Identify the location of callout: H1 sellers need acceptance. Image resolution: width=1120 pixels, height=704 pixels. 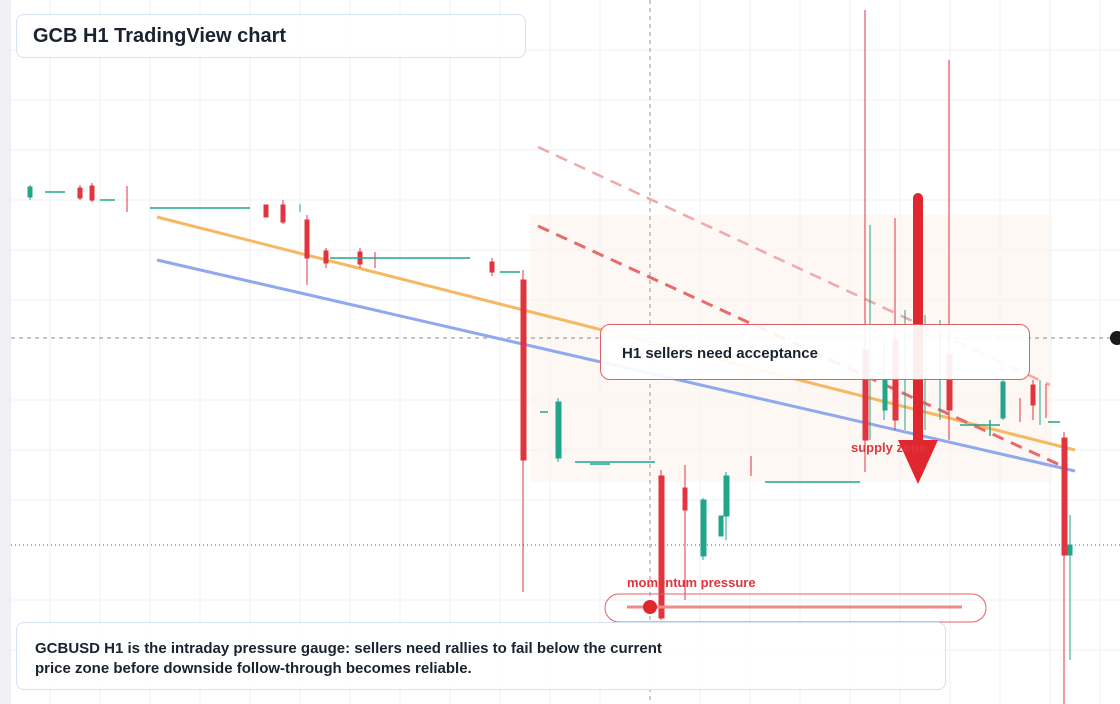
(815, 352).